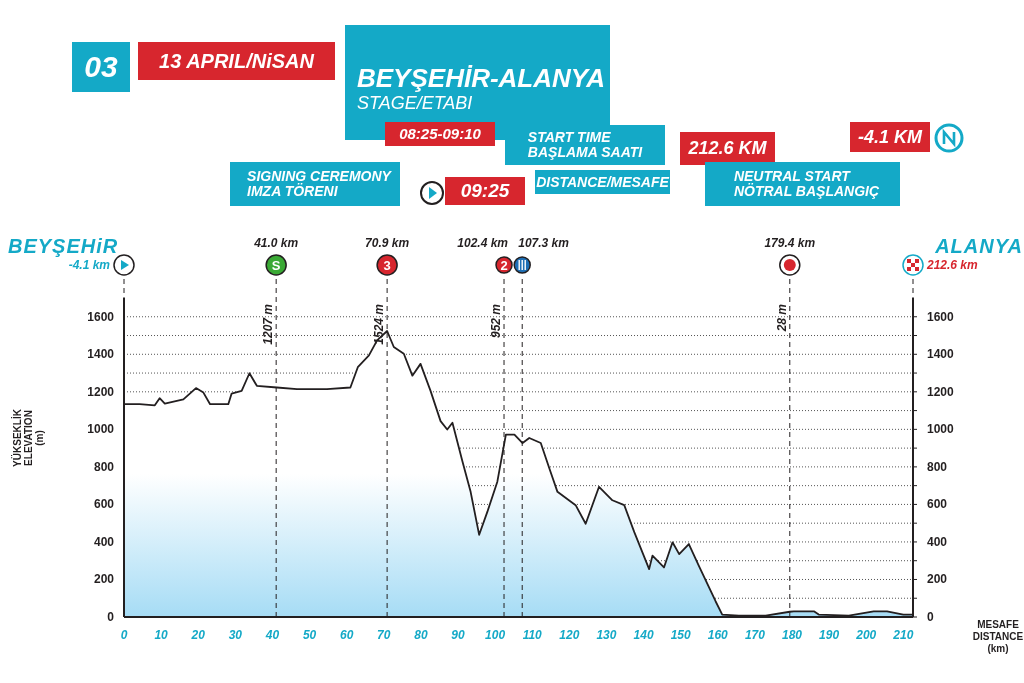 The height and width of the screenshot is (683, 1024). I want to click on y2-tick-label: 0, so click(930, 617).